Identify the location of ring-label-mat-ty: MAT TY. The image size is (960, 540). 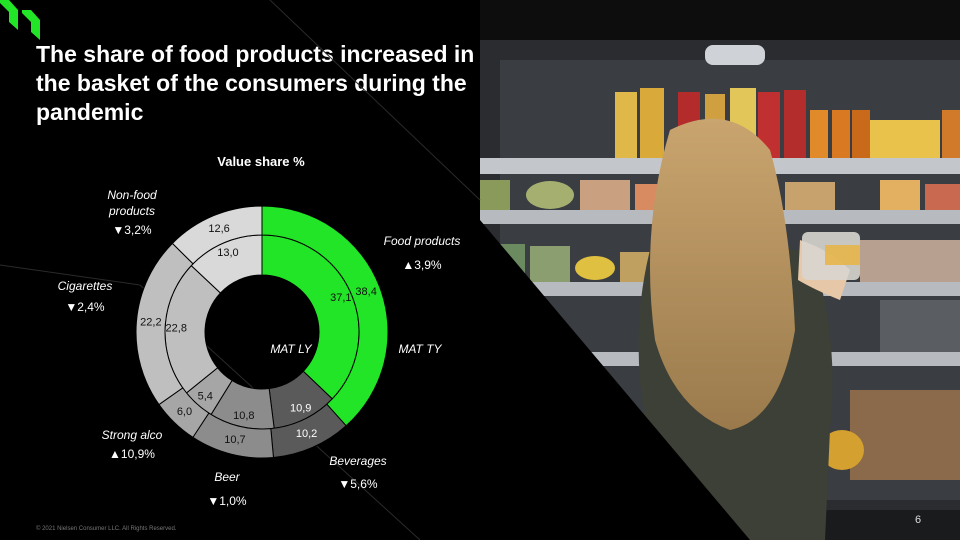
(420, 349).